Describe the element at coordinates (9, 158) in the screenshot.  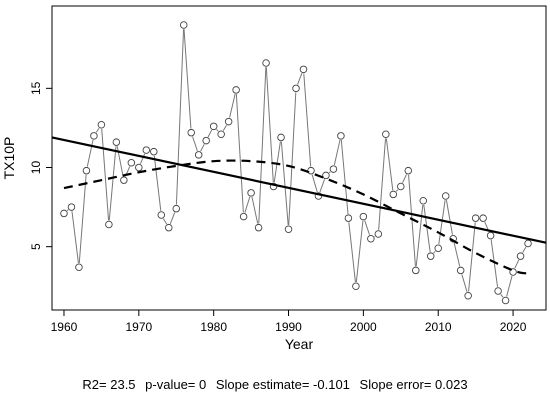
I see `y-axis-label: TX10P` at that location.